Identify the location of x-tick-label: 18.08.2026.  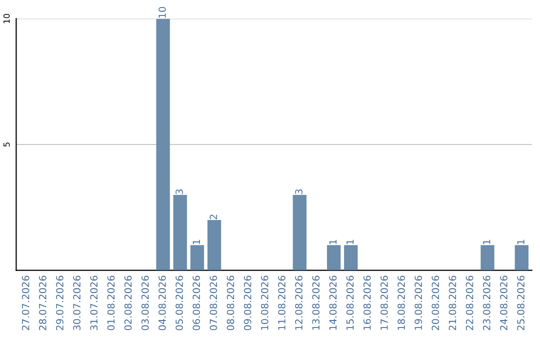
(401, 303).